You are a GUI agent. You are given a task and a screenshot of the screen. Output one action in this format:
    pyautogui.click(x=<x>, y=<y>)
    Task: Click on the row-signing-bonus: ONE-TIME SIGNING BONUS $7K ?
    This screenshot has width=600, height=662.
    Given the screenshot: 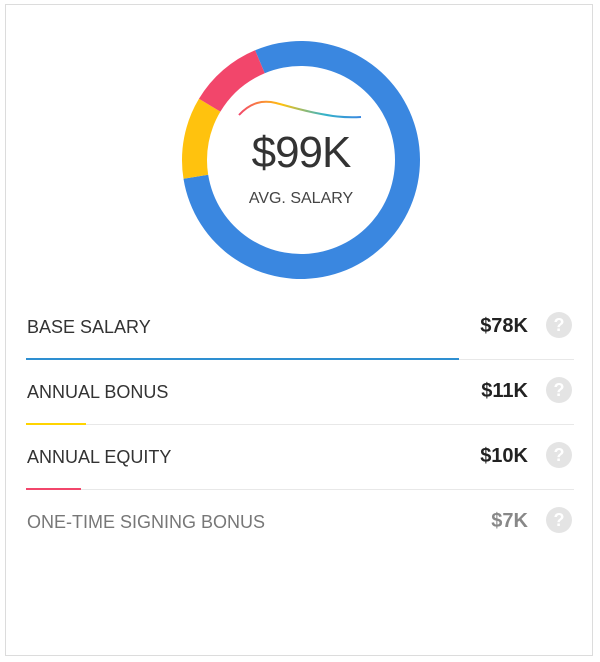 What is the action you would take?
    pyautogui.click(x=300, y=522)
    